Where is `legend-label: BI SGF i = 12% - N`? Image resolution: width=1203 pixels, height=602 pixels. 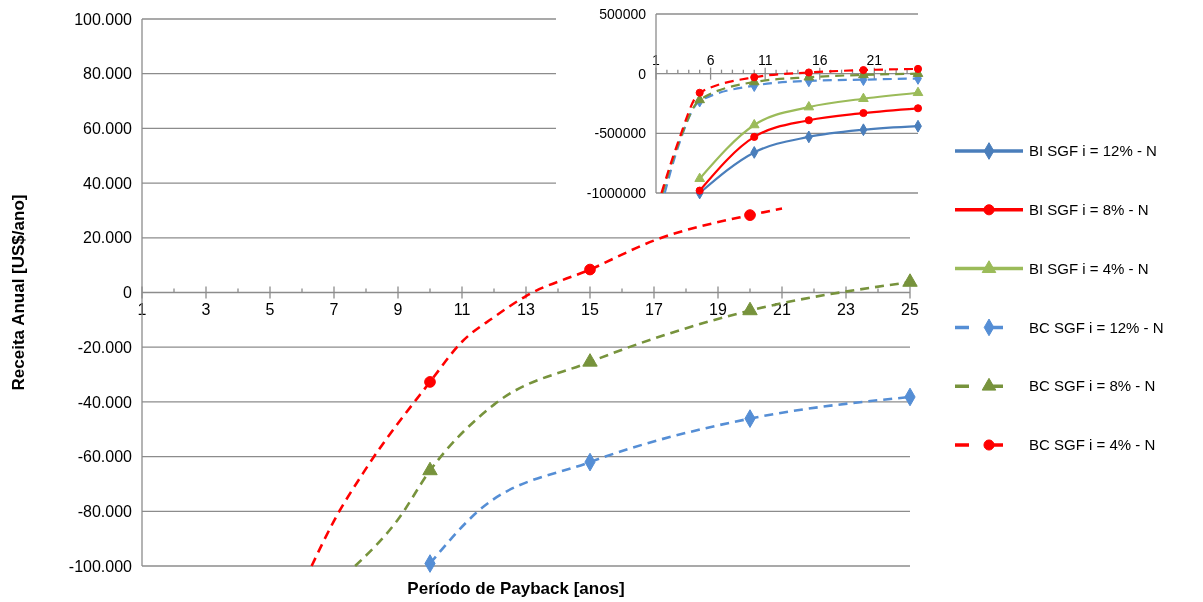
legend-label: BI SGF i = 12% - N is located at coordinates (1093, 151).